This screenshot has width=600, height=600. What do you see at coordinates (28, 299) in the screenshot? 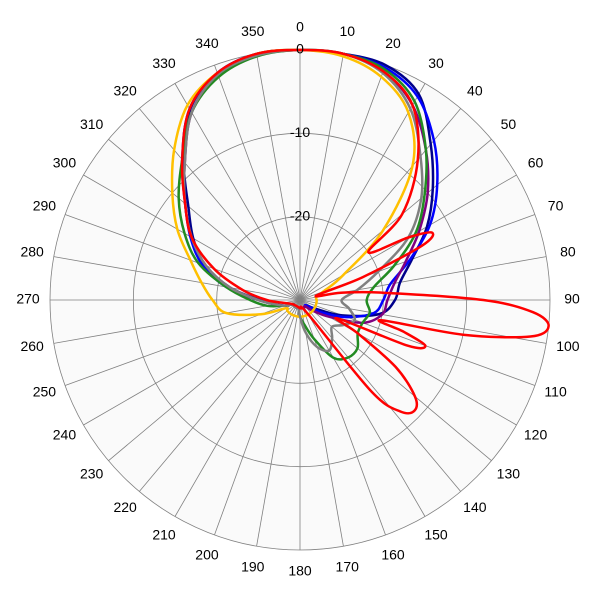
I see `angle-label: 270` at bounding box center [28, 299].